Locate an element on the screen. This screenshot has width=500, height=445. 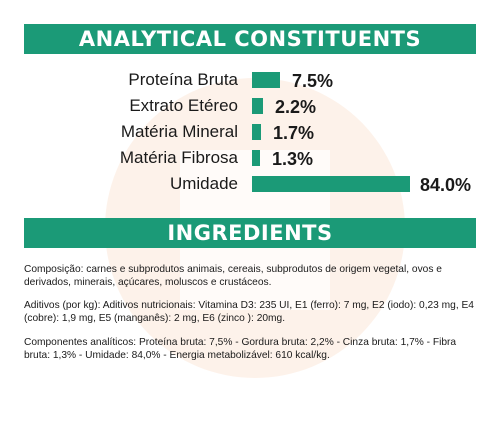
constituent-label: Extrato Etéreo is located at coordinates (183, 105).